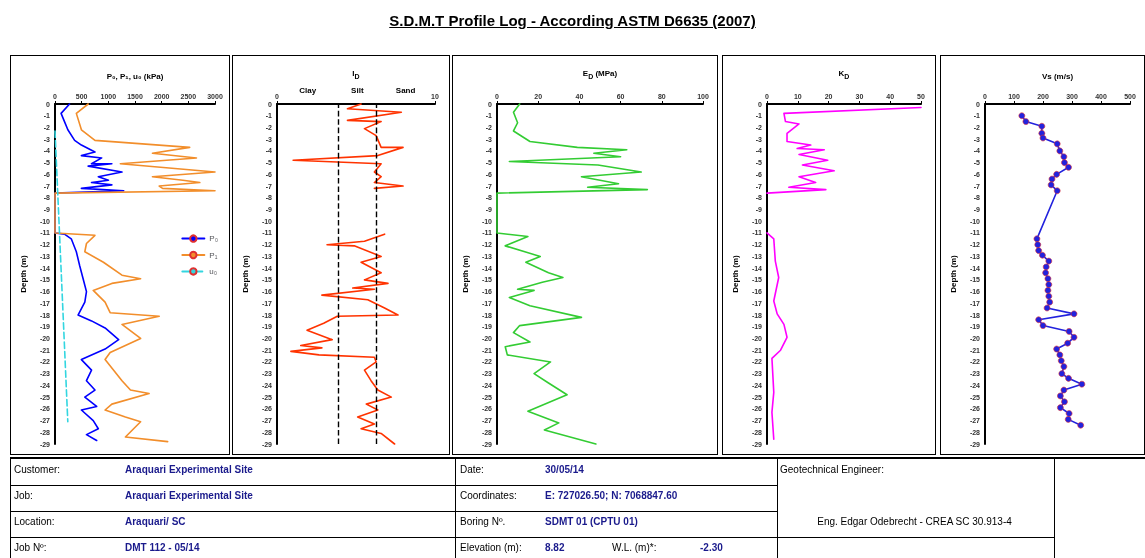 This screenshot has height=558, width=1145. What do you see at coordinates (162, 547) in the screenshot?
I see `text: DMT 112 - 05/14` at bounding box center [162, 547].